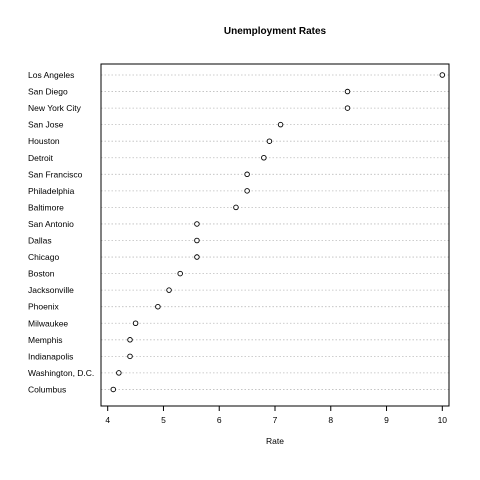 Image resolution: width=480 pixels, height=480 pixels. Describe the element at coordinates (41, 158) in the screenshot. I see `category-label: Detroit` at that location.